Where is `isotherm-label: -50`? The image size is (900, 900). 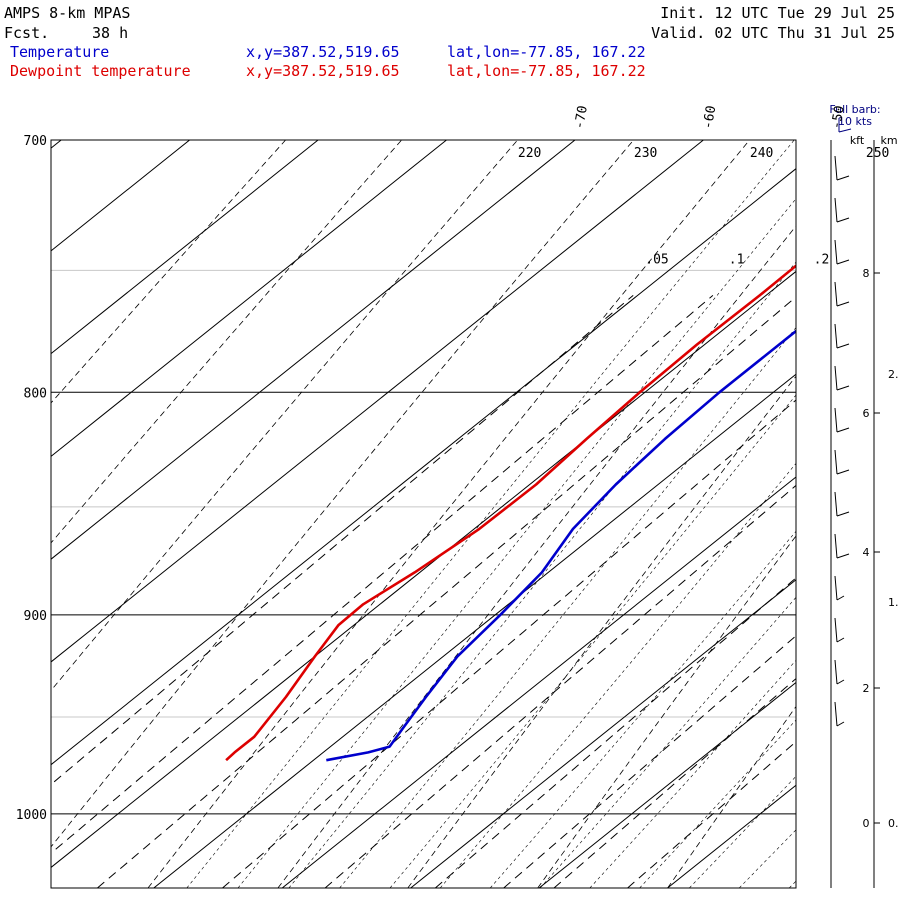 isotherm-label: -50 is located at coordinates (838, 118).